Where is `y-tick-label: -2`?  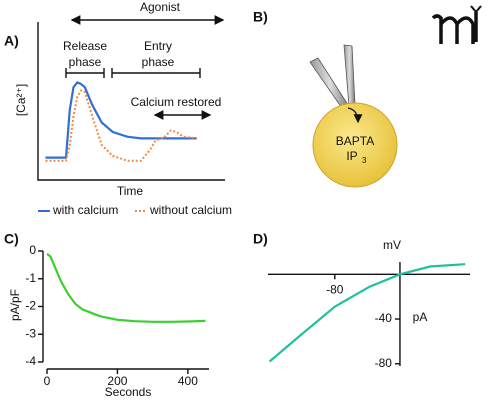 y-tick-label: -2 is located at coordinates (30, 306).